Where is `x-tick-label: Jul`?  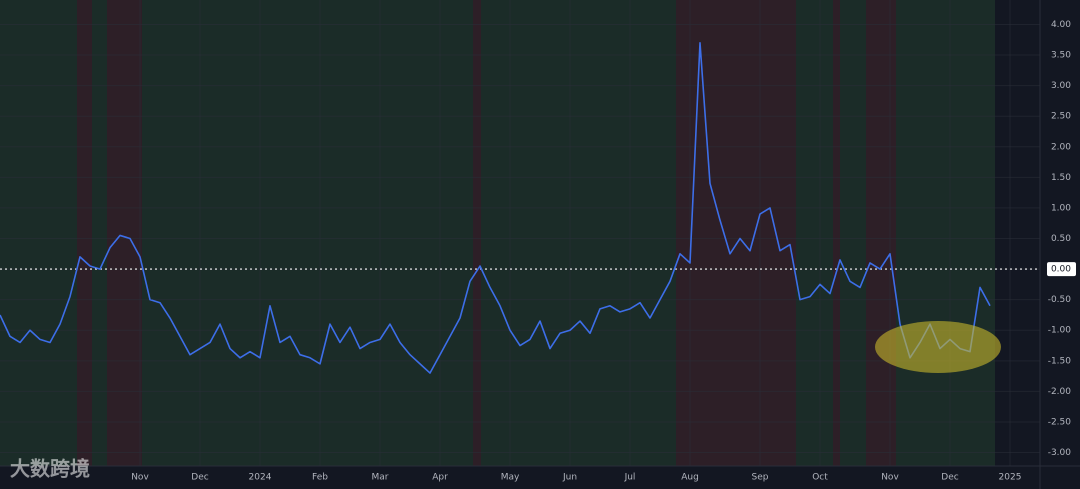 x-tick-label: Jul is located at coordinates (630, 478).